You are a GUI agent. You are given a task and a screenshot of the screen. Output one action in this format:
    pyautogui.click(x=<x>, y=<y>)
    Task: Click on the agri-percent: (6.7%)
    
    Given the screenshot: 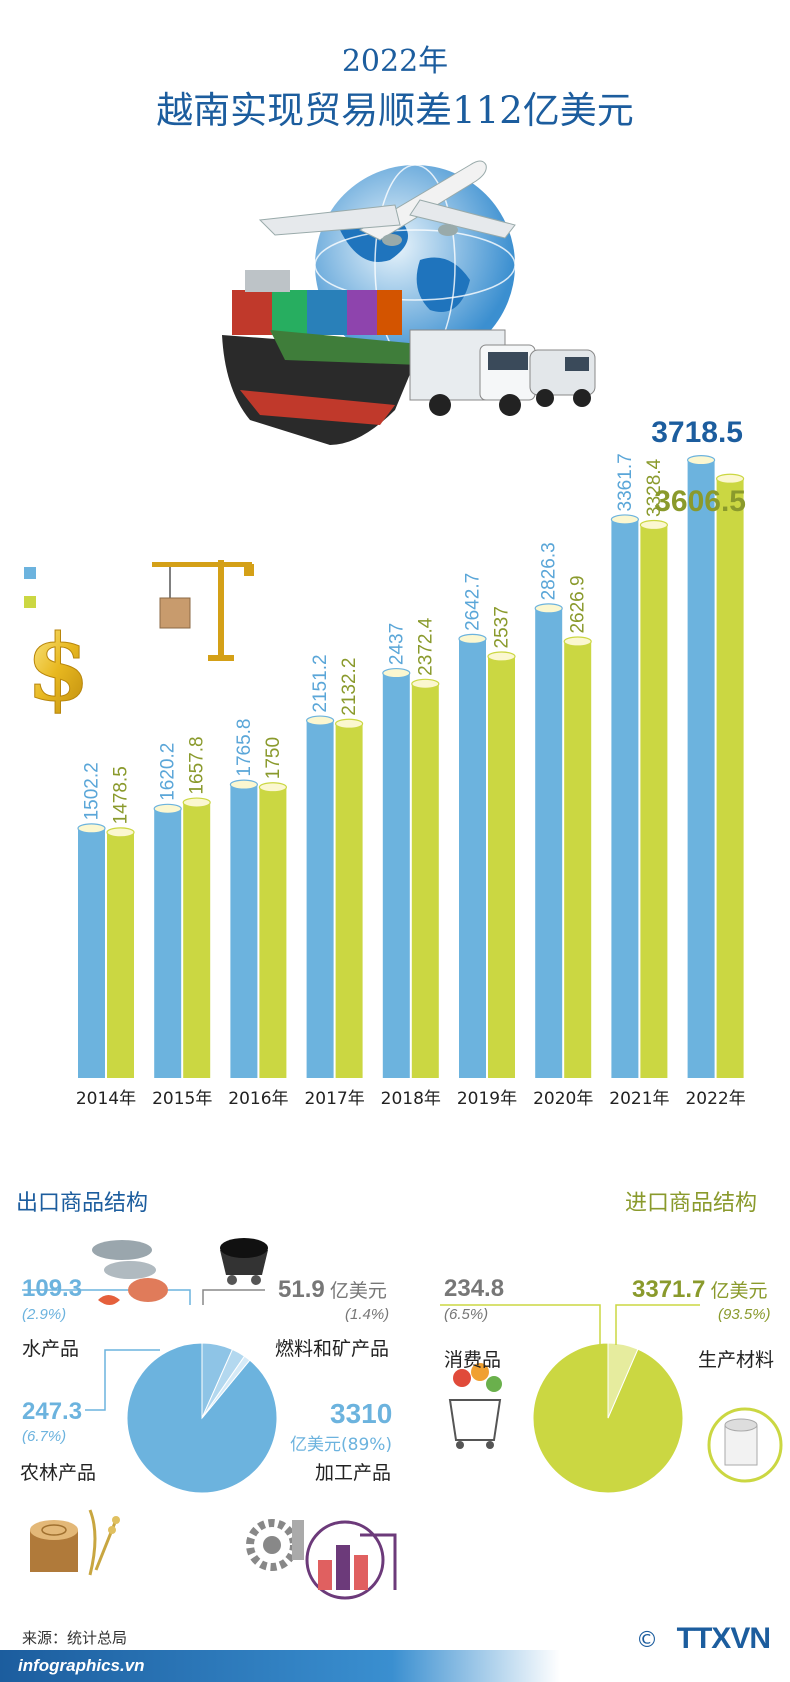 What is the action you would take?
    pyautogui.click(x=44, y=1436)
    